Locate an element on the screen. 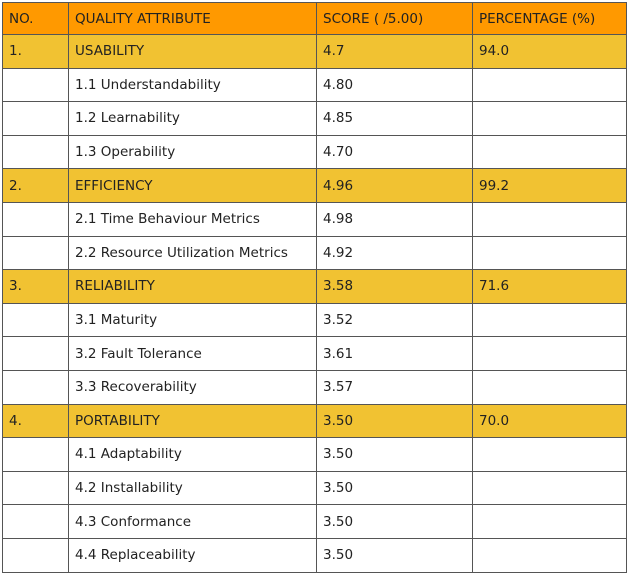 Image resolution: width=628 pixels, height=573 pixels. cell-percentage: 70.0 is located at coordinates (549, 421).